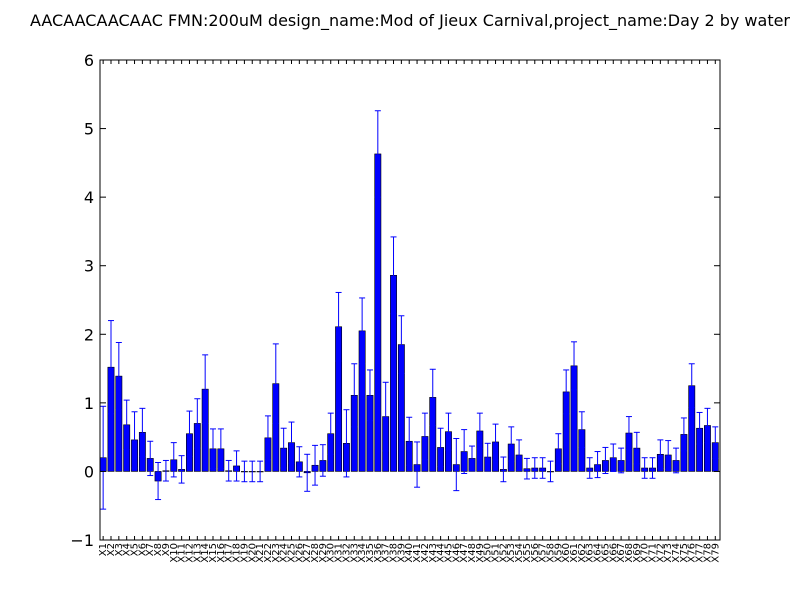  What do you see at coordinates (189, 553) in the screenshot?
I see `x-tick-label: X12` at bounding box center [189, 553].